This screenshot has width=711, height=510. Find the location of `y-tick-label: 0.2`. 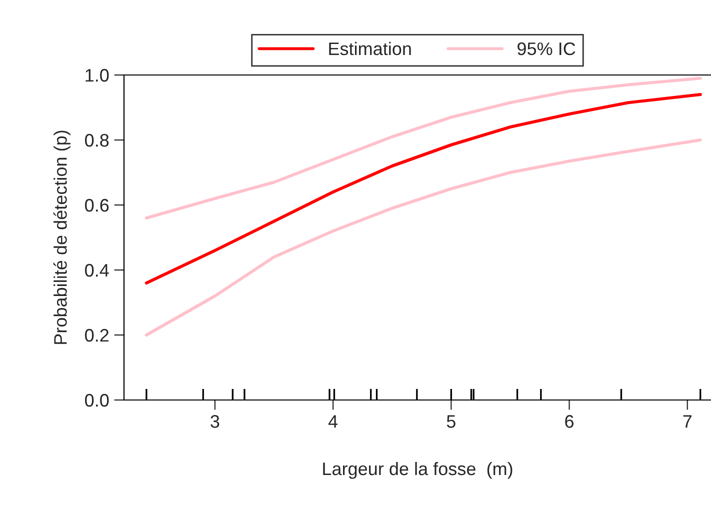

y-tick-label: 0.2 is located at coordinates (97, 335).